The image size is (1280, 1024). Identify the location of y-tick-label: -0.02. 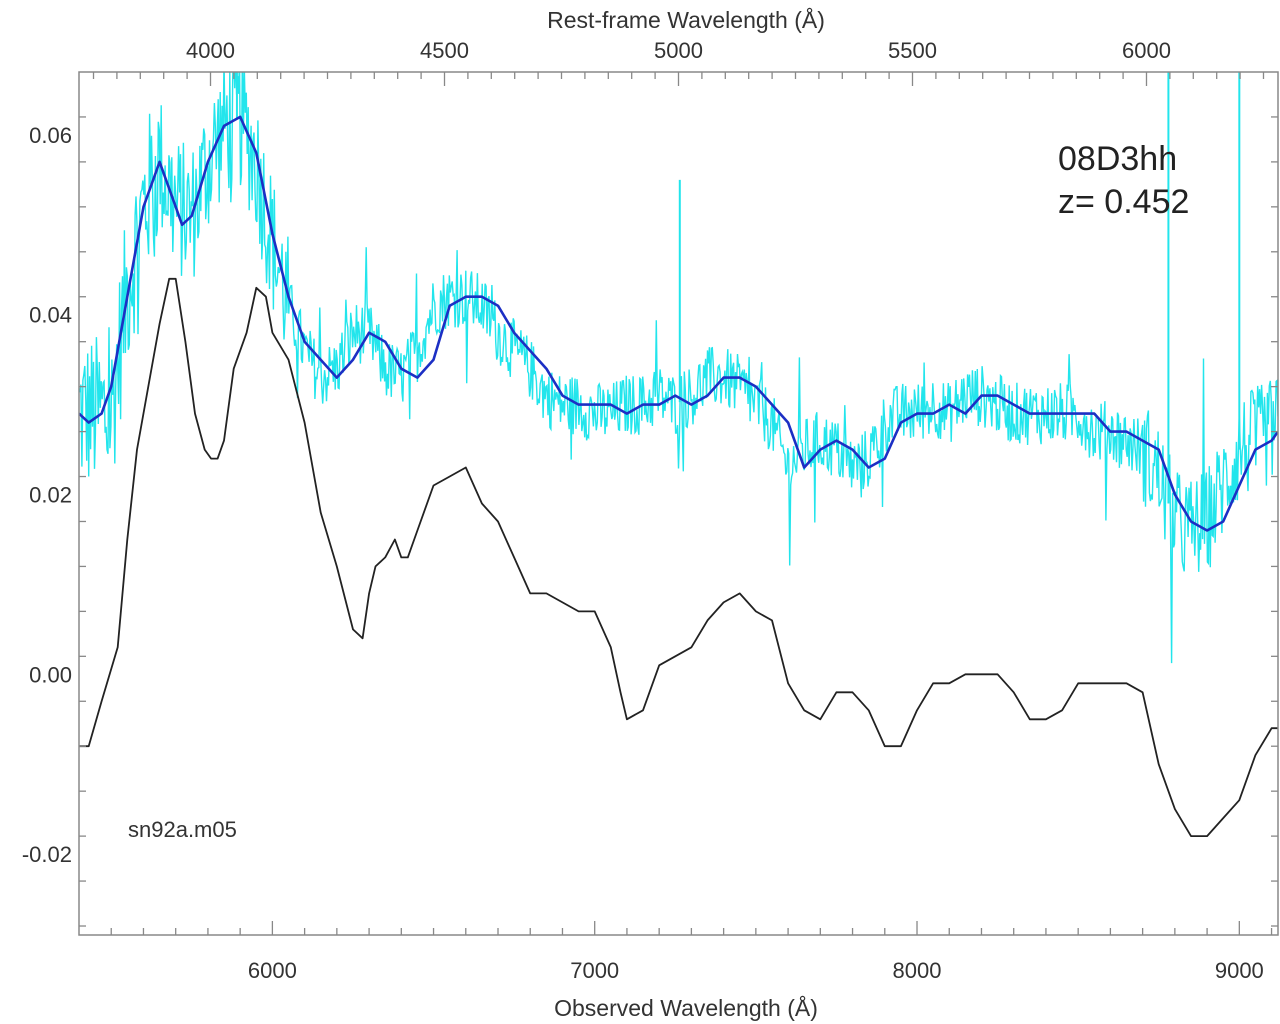
(47, 854).